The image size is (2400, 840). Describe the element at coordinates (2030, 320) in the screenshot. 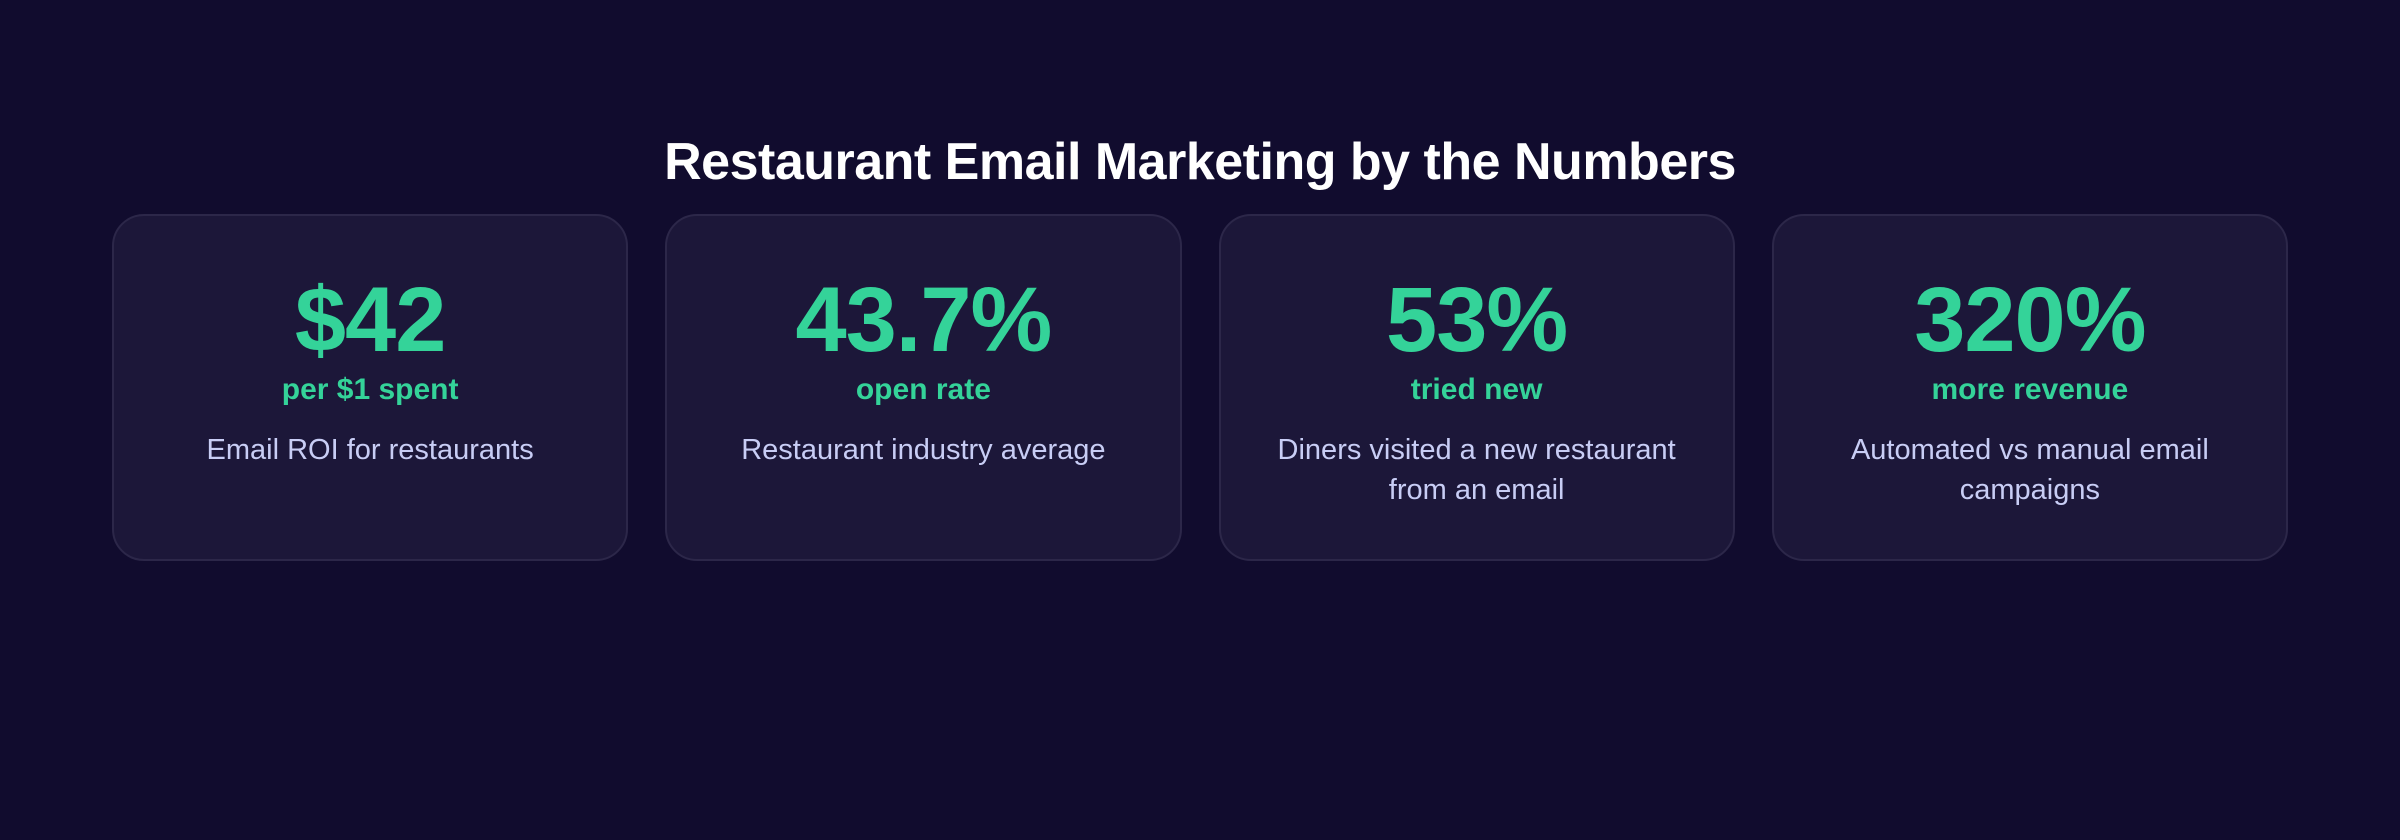

I see `stat-value: 320%` at that location.